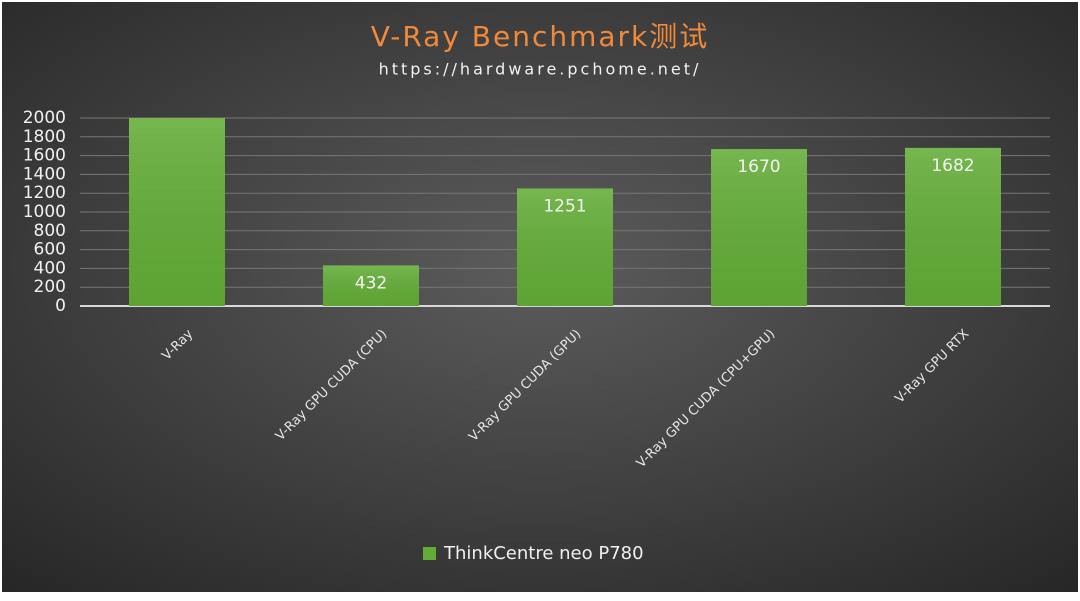  Describe the element at coordinates (540, 69) in the screenshot. I see `chart-subtitle: https://hardware.pchome.net/` at that location.